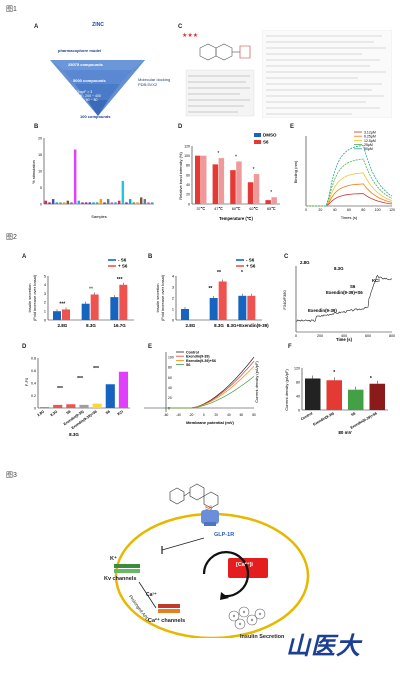 This screenshot has width=400, height=675. I want to click on legend-label: DMSO, so click(270, 135).